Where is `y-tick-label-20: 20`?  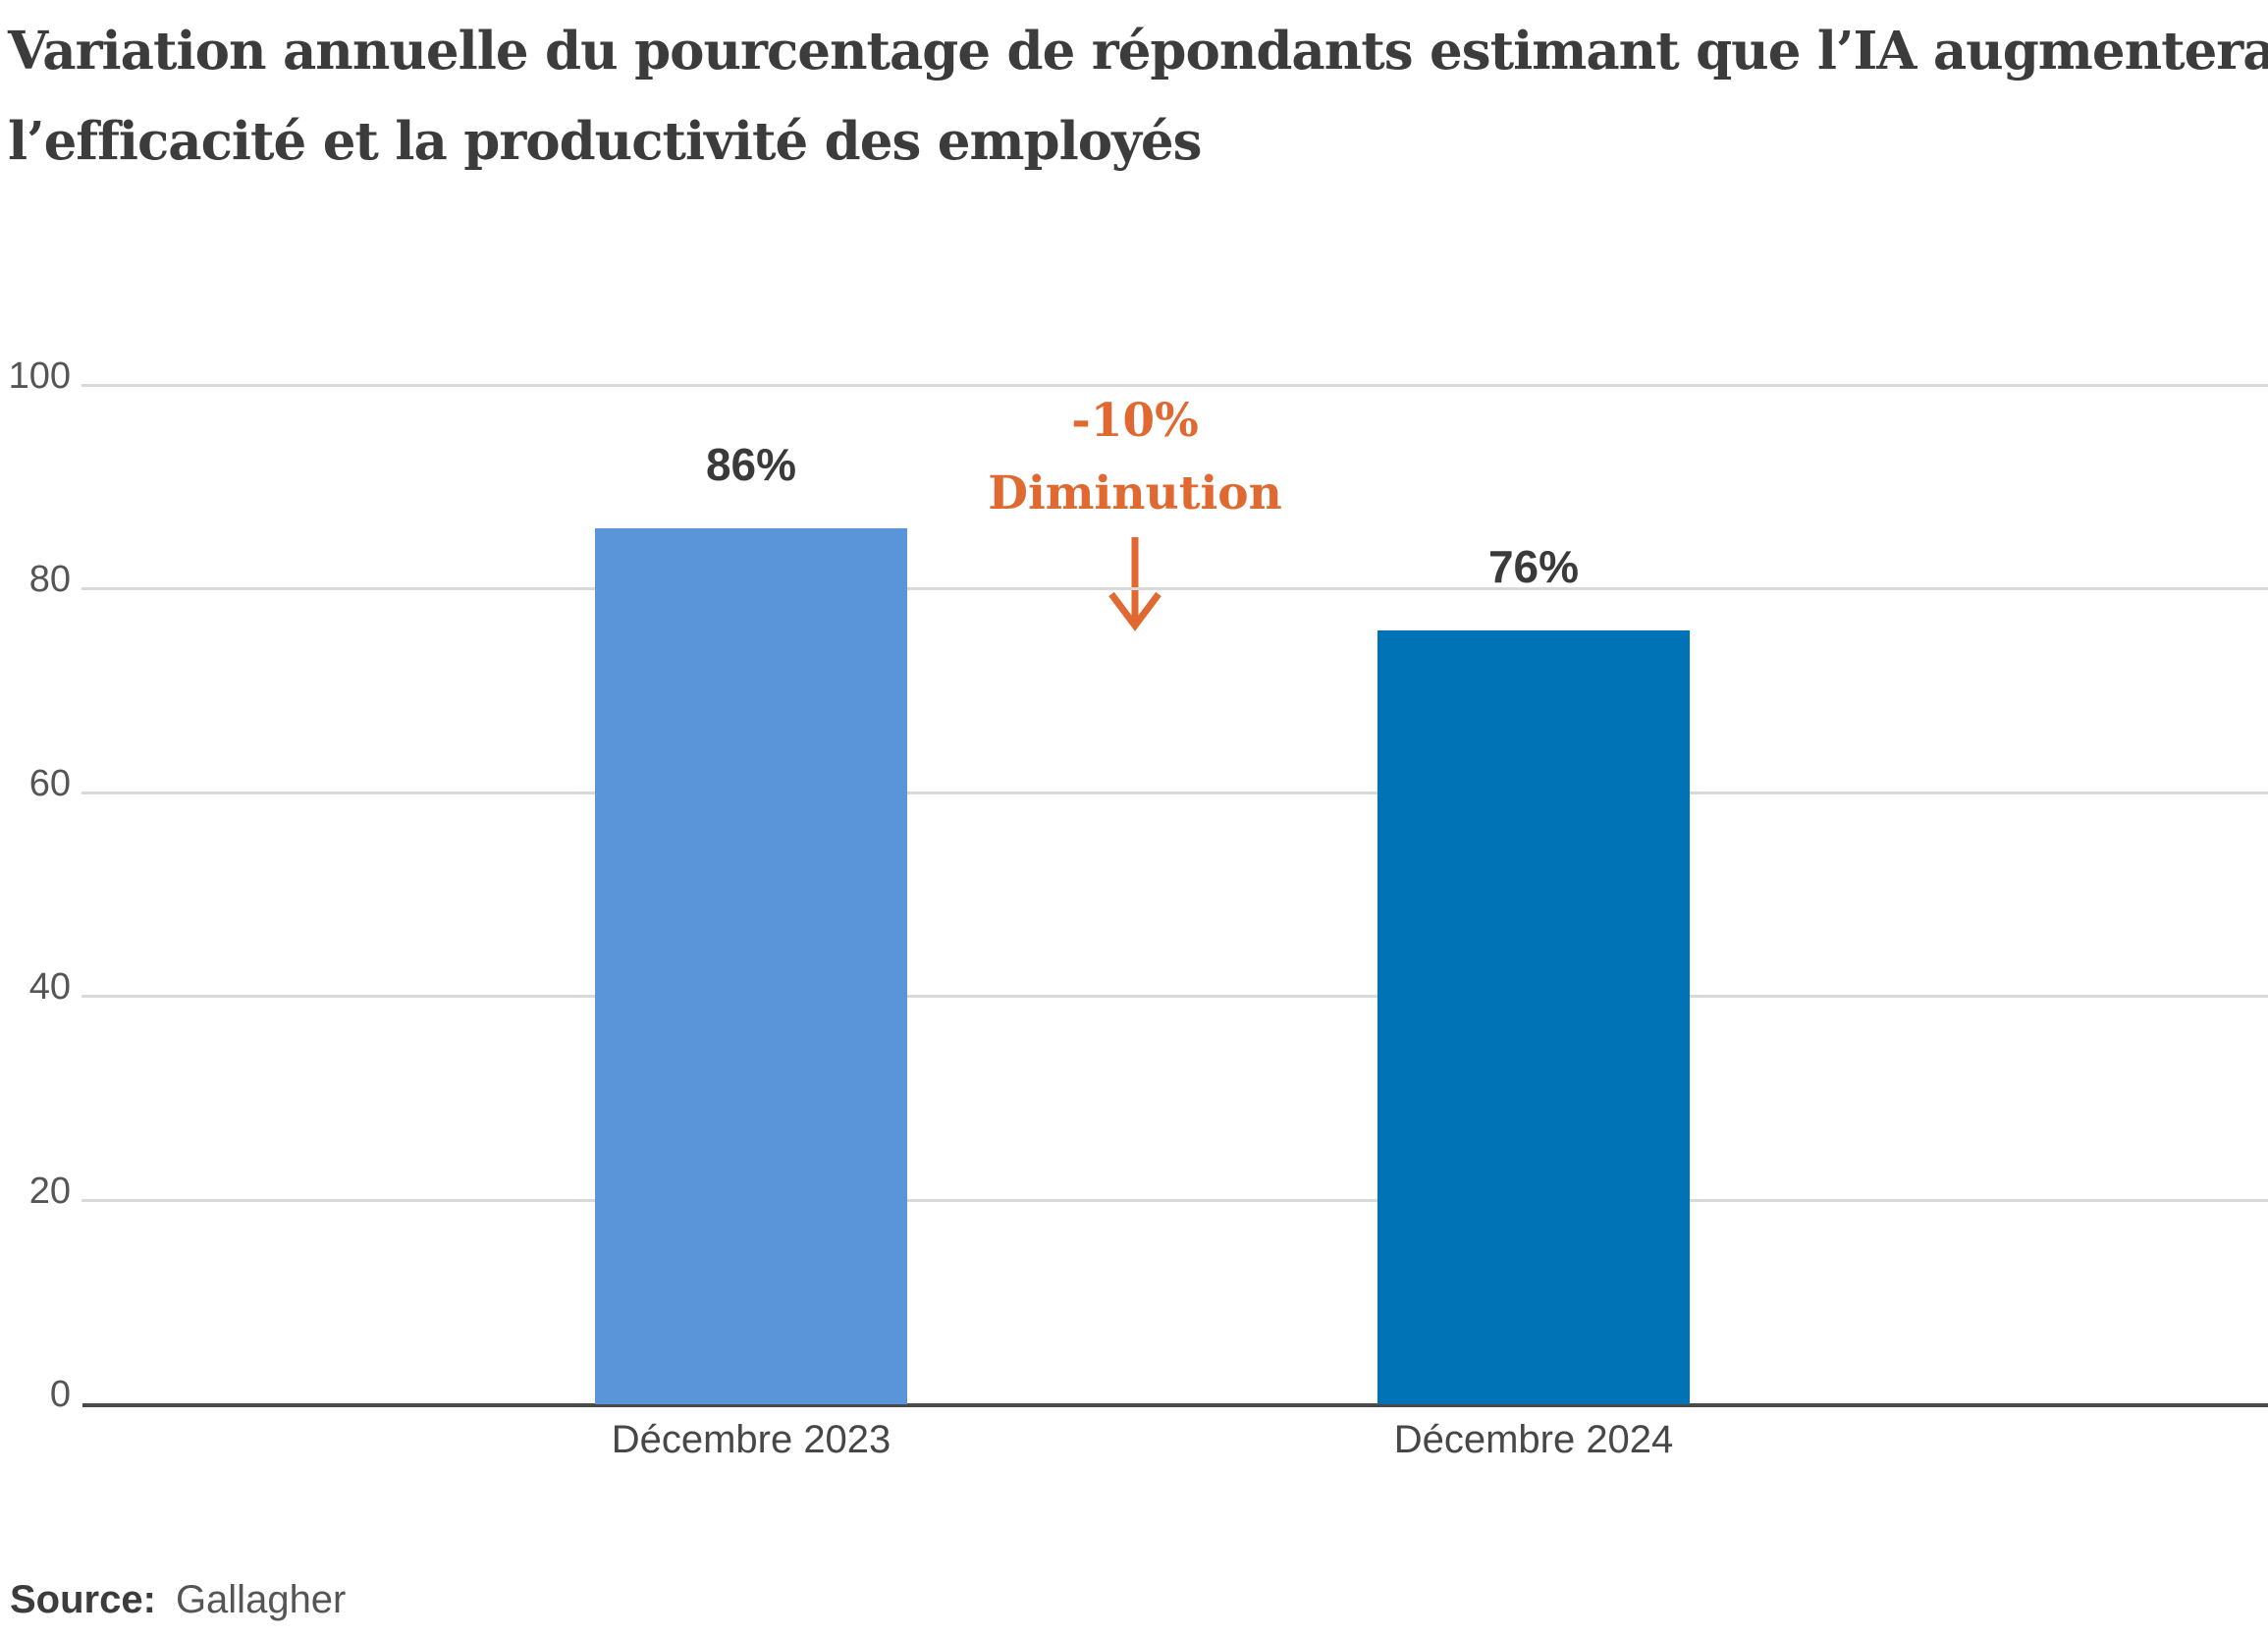
y-tick-label-20: 20 is located at coordinates (50, 1191).